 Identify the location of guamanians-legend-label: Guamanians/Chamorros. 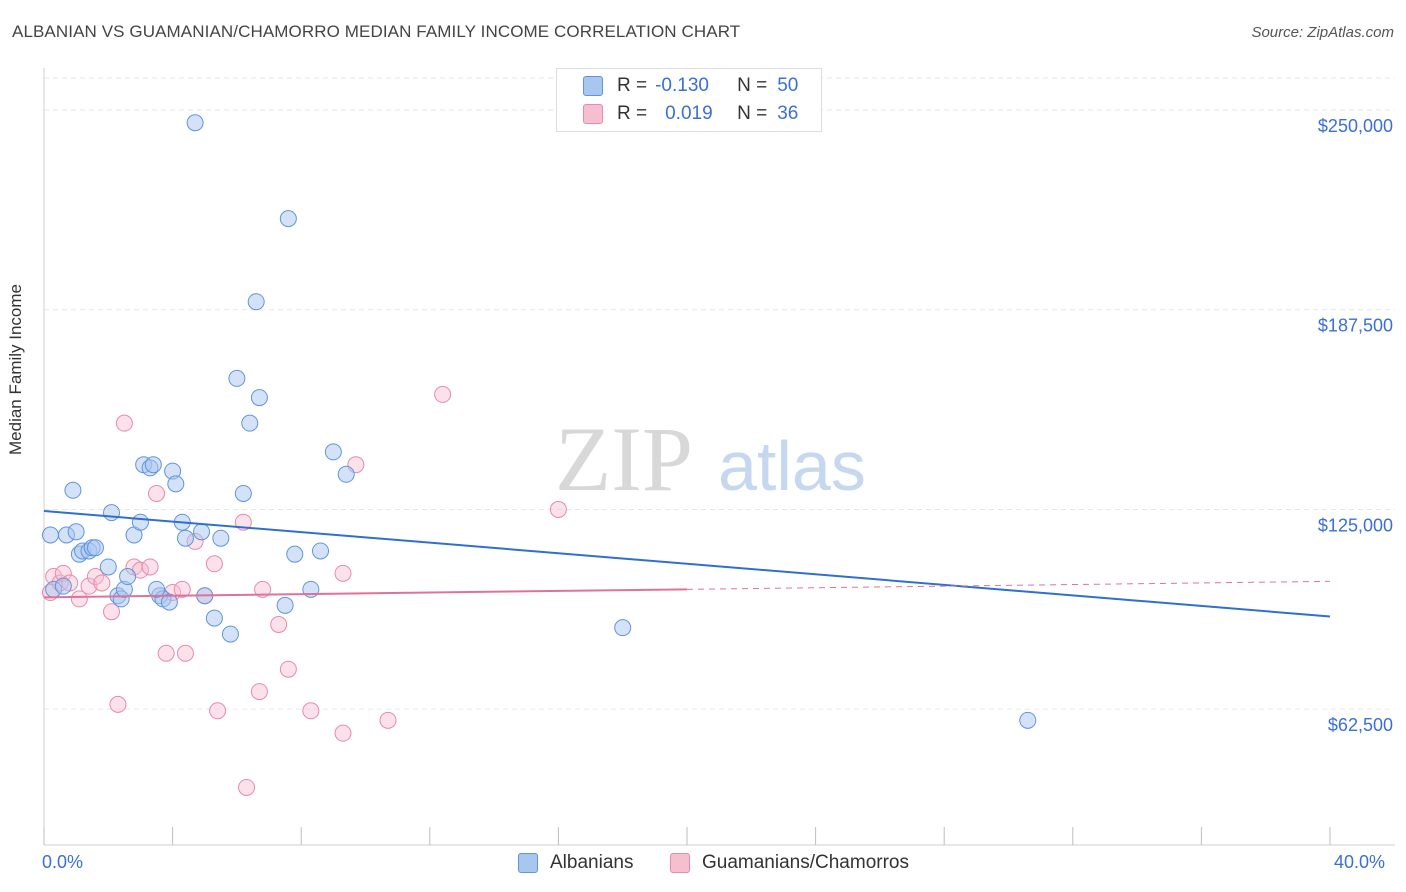
(805, 862).